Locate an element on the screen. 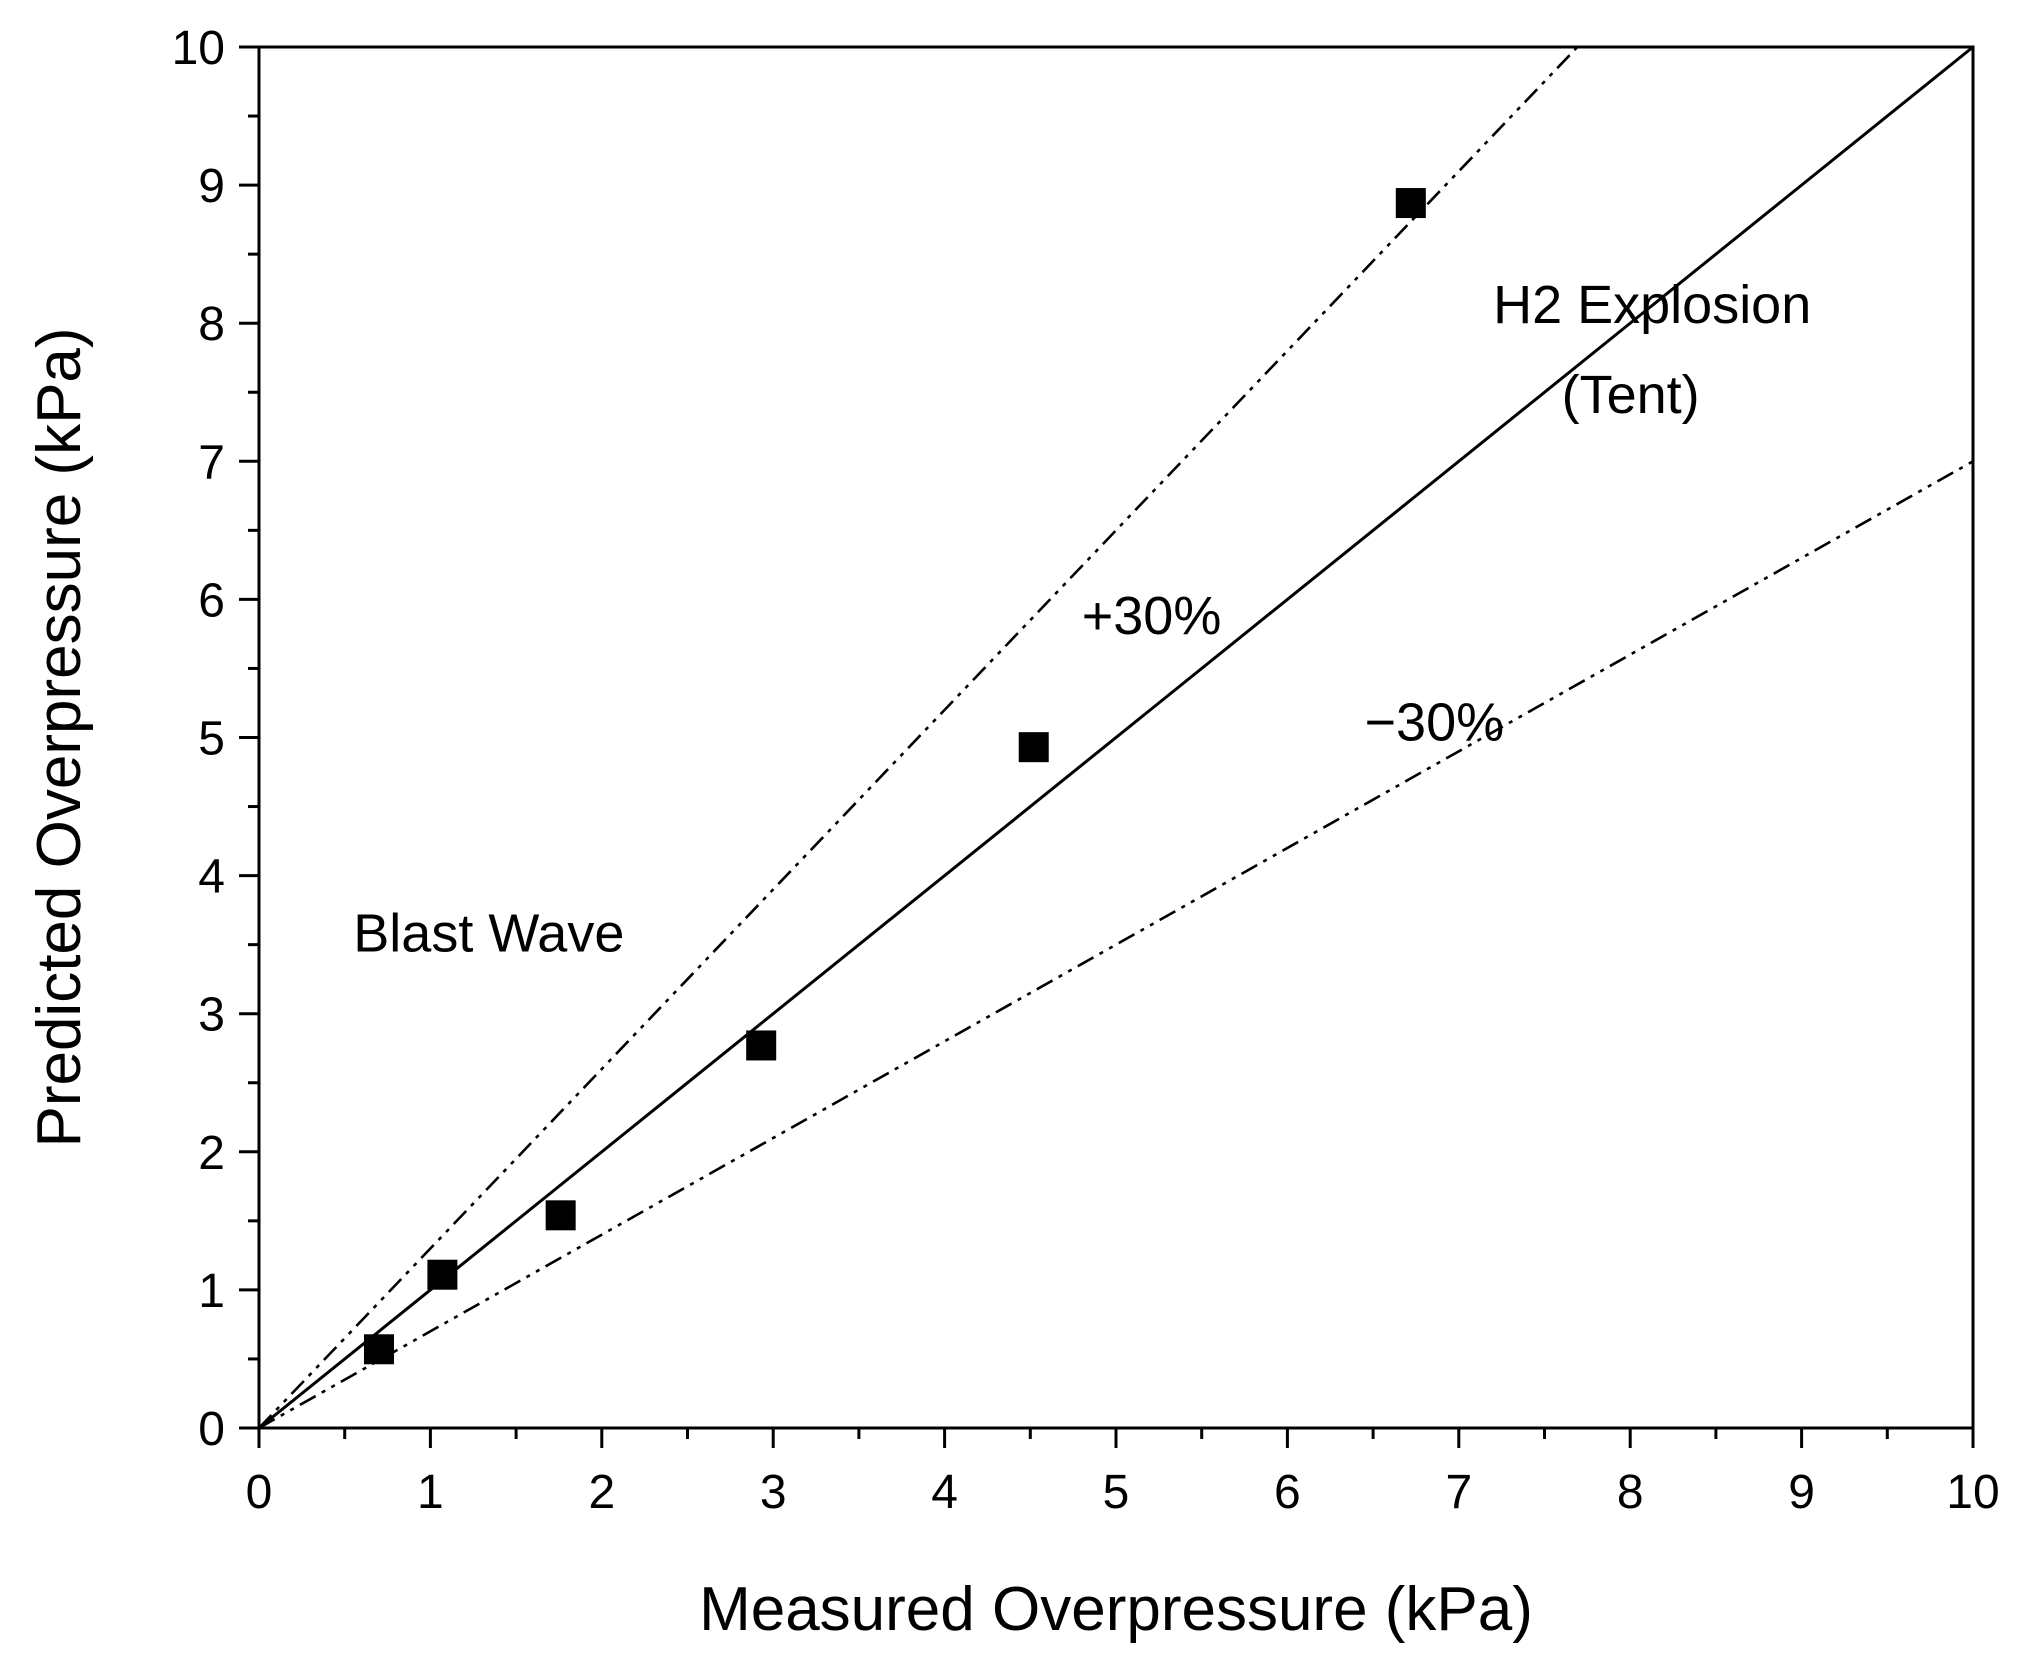 This screenshot has width=2022, height=1662. x-tick-label: 5 is located at coordinates (1116, 1492).